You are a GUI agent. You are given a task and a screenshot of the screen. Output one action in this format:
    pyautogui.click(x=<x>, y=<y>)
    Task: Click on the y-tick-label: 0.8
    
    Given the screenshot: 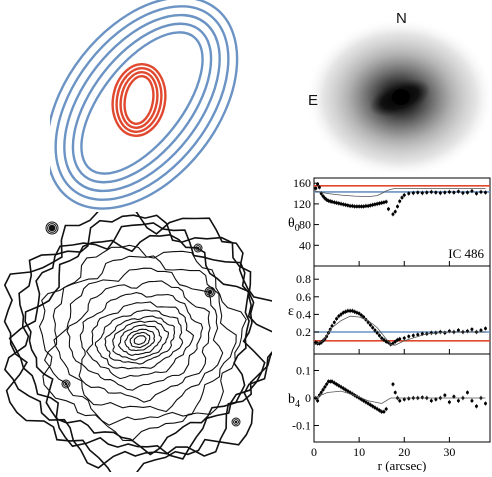 What is the action you would take?
    pyautogui.click(x=303, y=279)
    